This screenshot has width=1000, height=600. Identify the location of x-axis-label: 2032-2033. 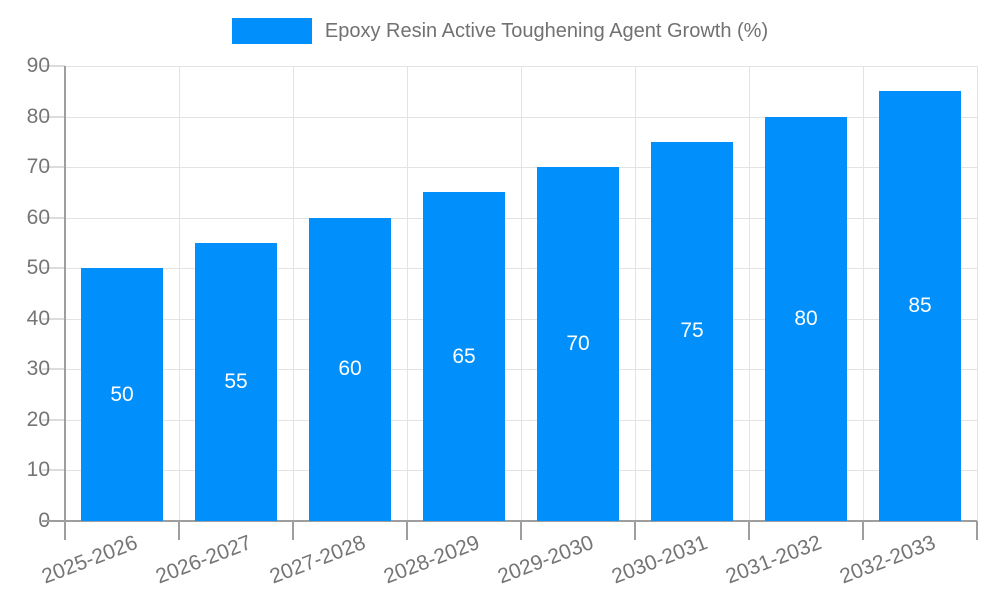
(887, 560).